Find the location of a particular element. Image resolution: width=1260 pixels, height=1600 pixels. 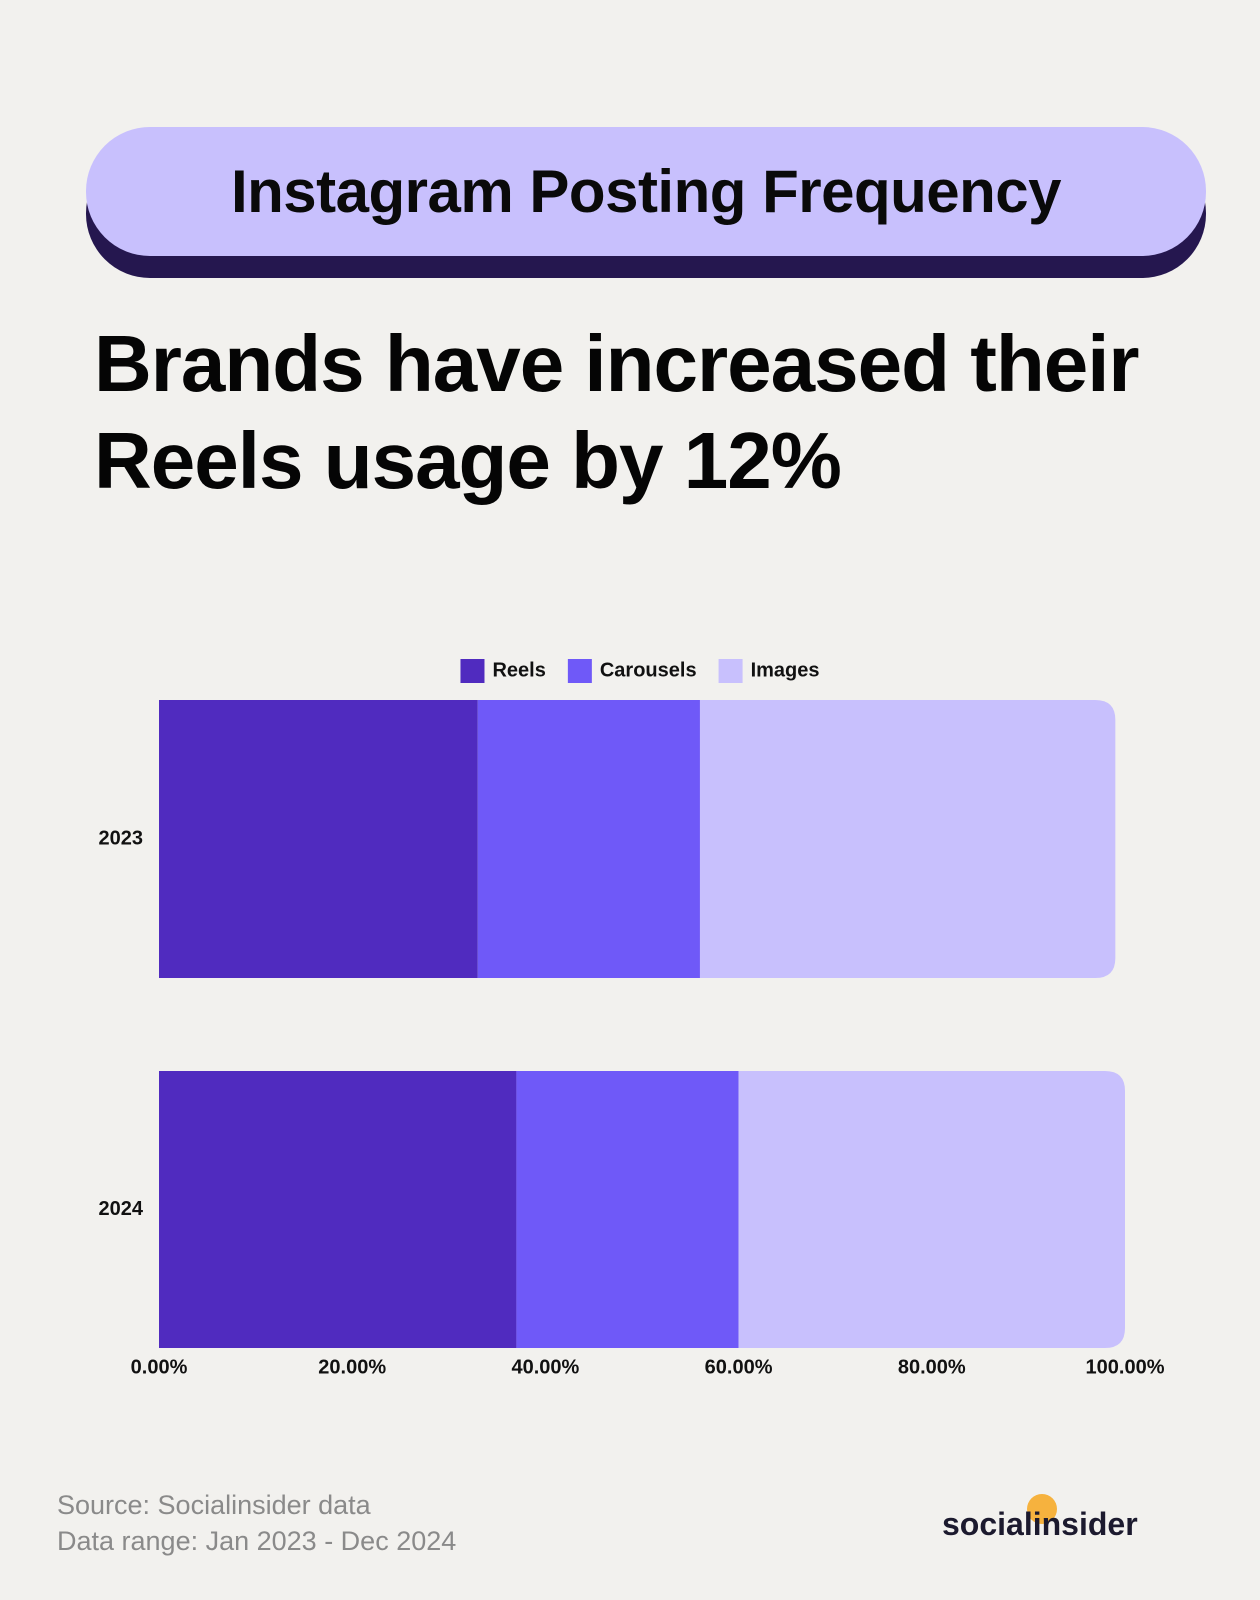

y-tick-label: 2023 is located at coordinates (121, 838).